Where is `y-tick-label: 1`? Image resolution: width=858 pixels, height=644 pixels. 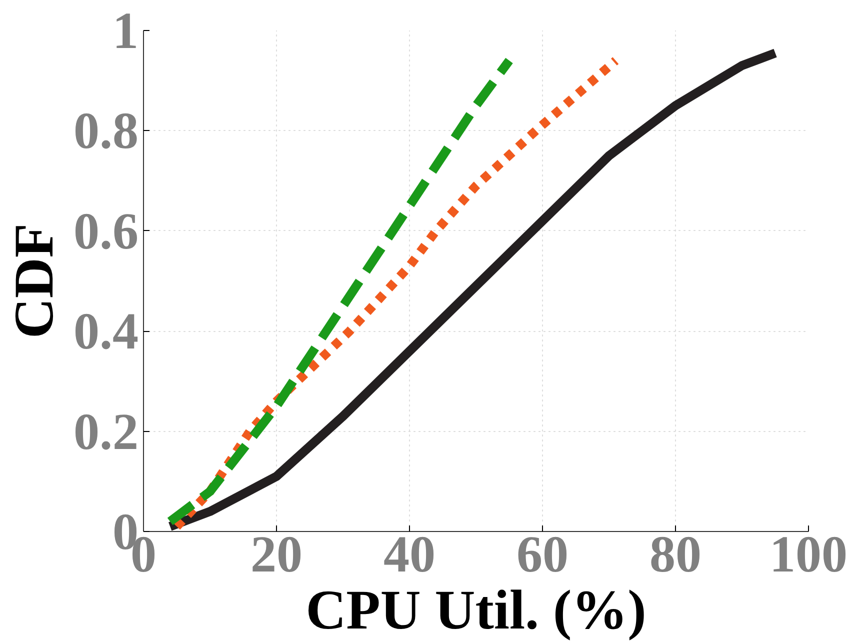
y-tick-label: 1 is located at coordinates (125, 31).